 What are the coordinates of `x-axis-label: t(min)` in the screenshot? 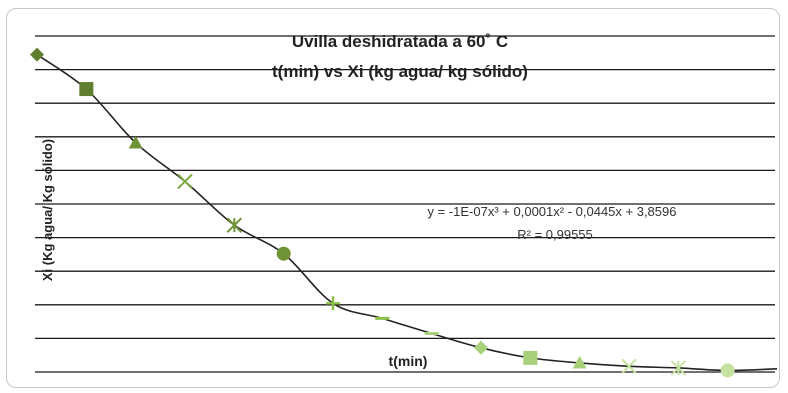 It's located at (408, 361).